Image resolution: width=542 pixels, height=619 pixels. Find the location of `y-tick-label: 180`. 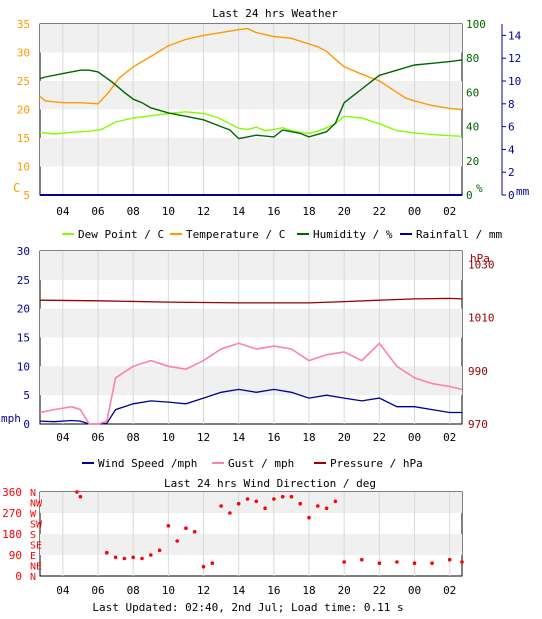

y-tick-label: 180 is located at coordinates (12, 534).